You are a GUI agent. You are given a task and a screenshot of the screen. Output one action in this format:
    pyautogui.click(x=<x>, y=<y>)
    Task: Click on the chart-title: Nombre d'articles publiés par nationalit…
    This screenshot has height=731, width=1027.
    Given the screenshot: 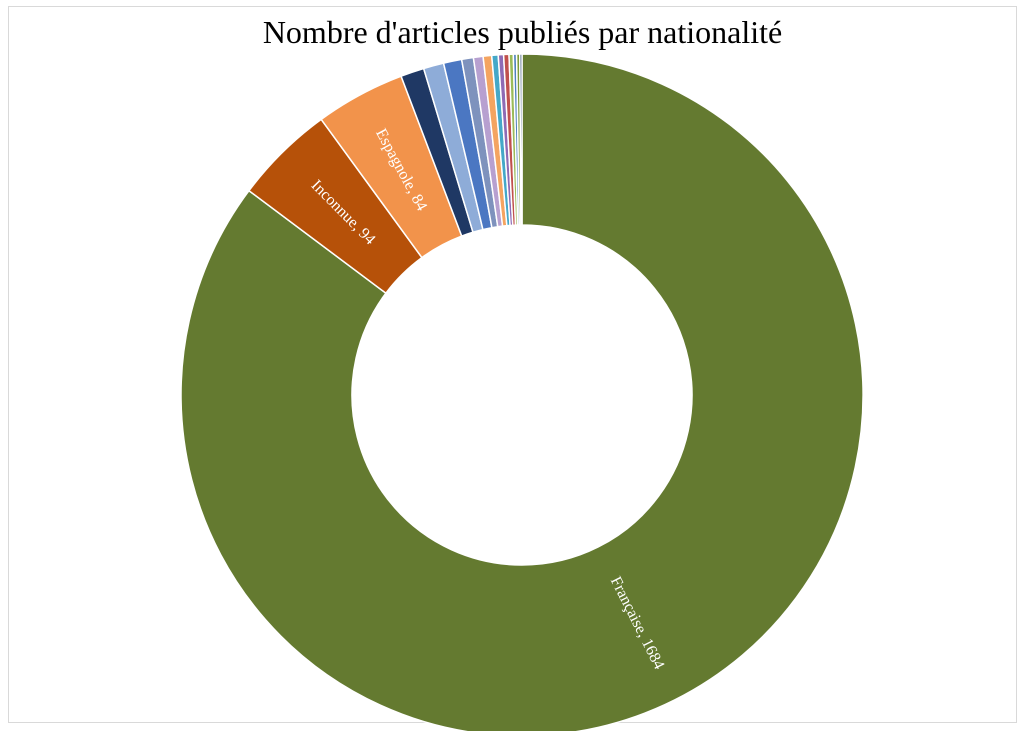 What is the action you would take?
    pyautogui.click(x=522, y=32)
    